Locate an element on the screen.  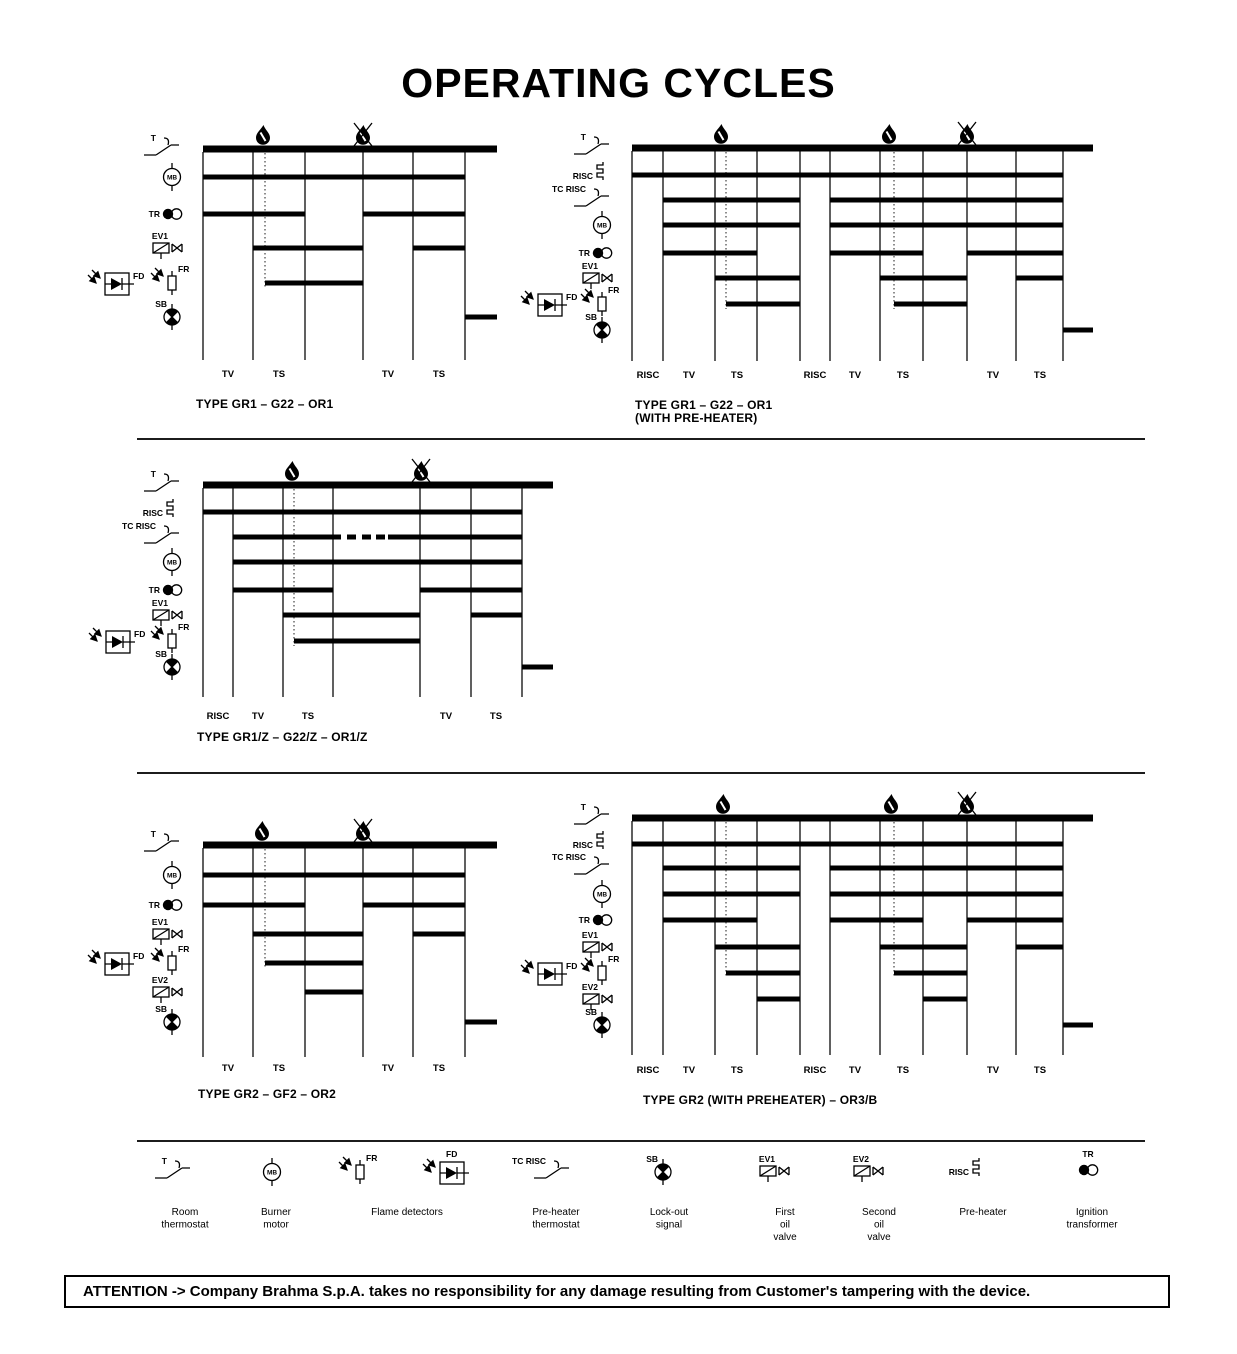
chart-title: TYPE GR2 (WITH PREHEATER) – OR3/B is located at coordinates (760, 1100).